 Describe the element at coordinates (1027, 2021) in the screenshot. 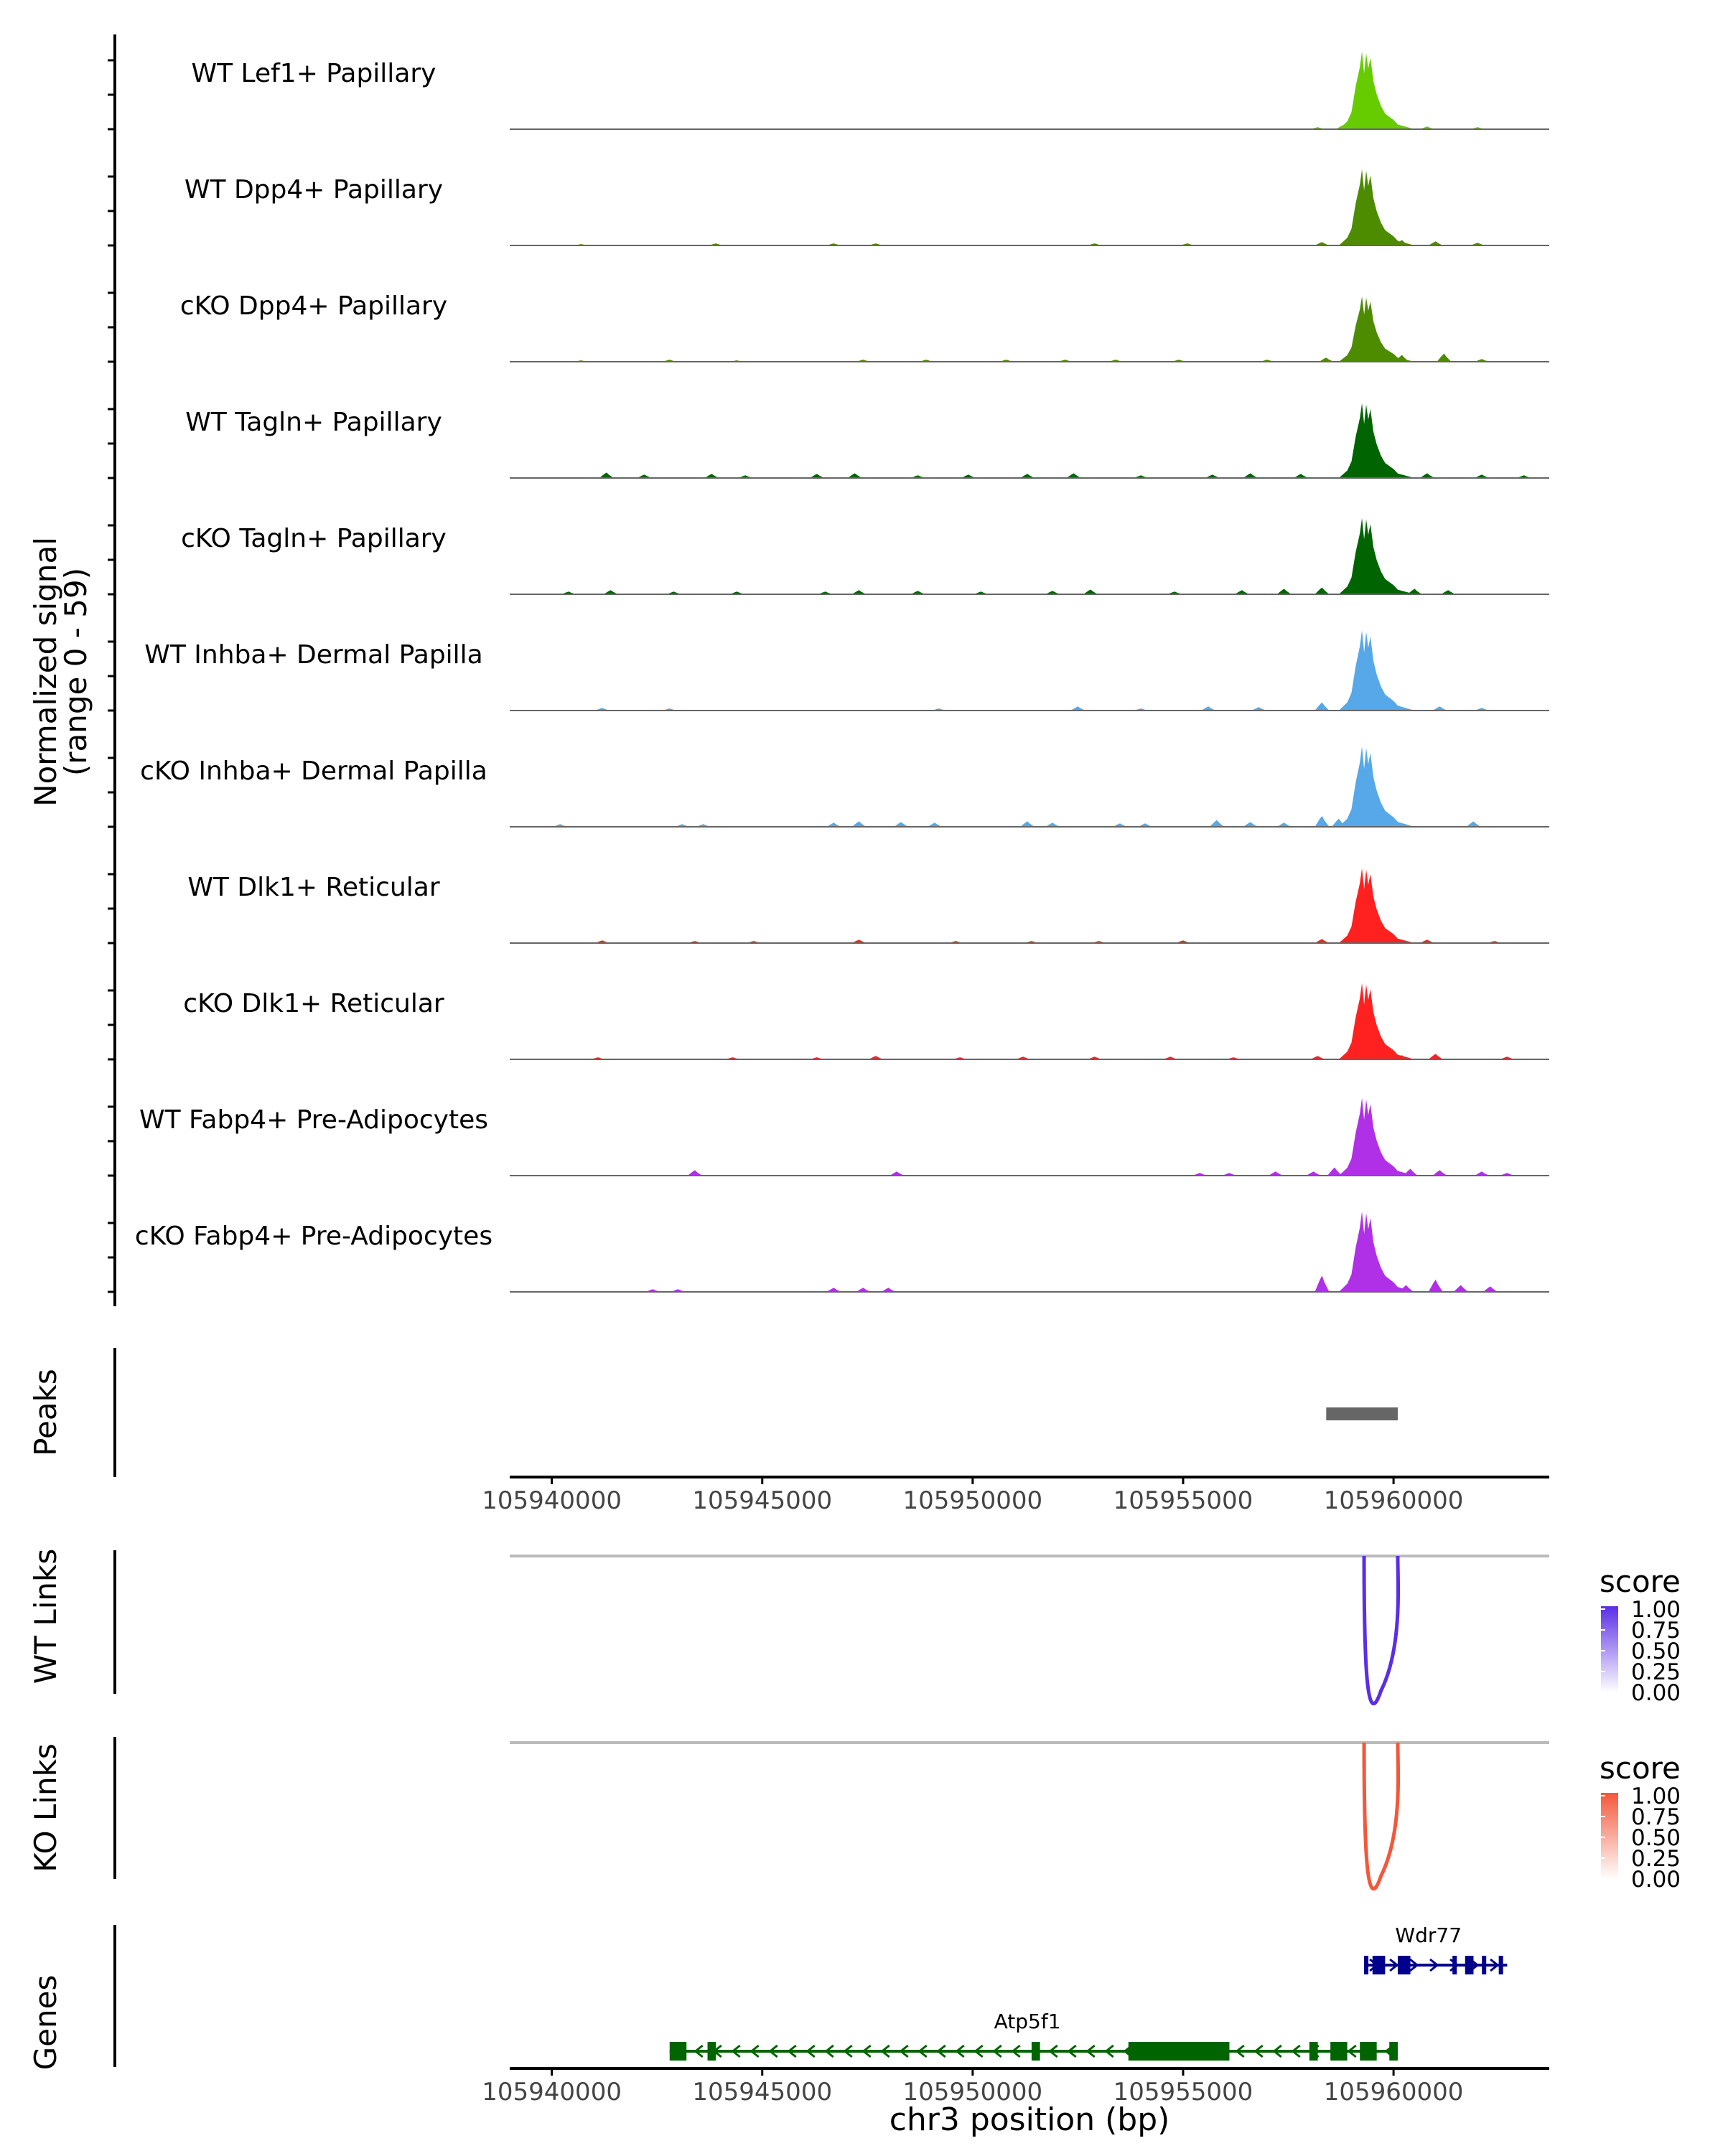

I see `gene-name-label: Atp5f1` at that location.